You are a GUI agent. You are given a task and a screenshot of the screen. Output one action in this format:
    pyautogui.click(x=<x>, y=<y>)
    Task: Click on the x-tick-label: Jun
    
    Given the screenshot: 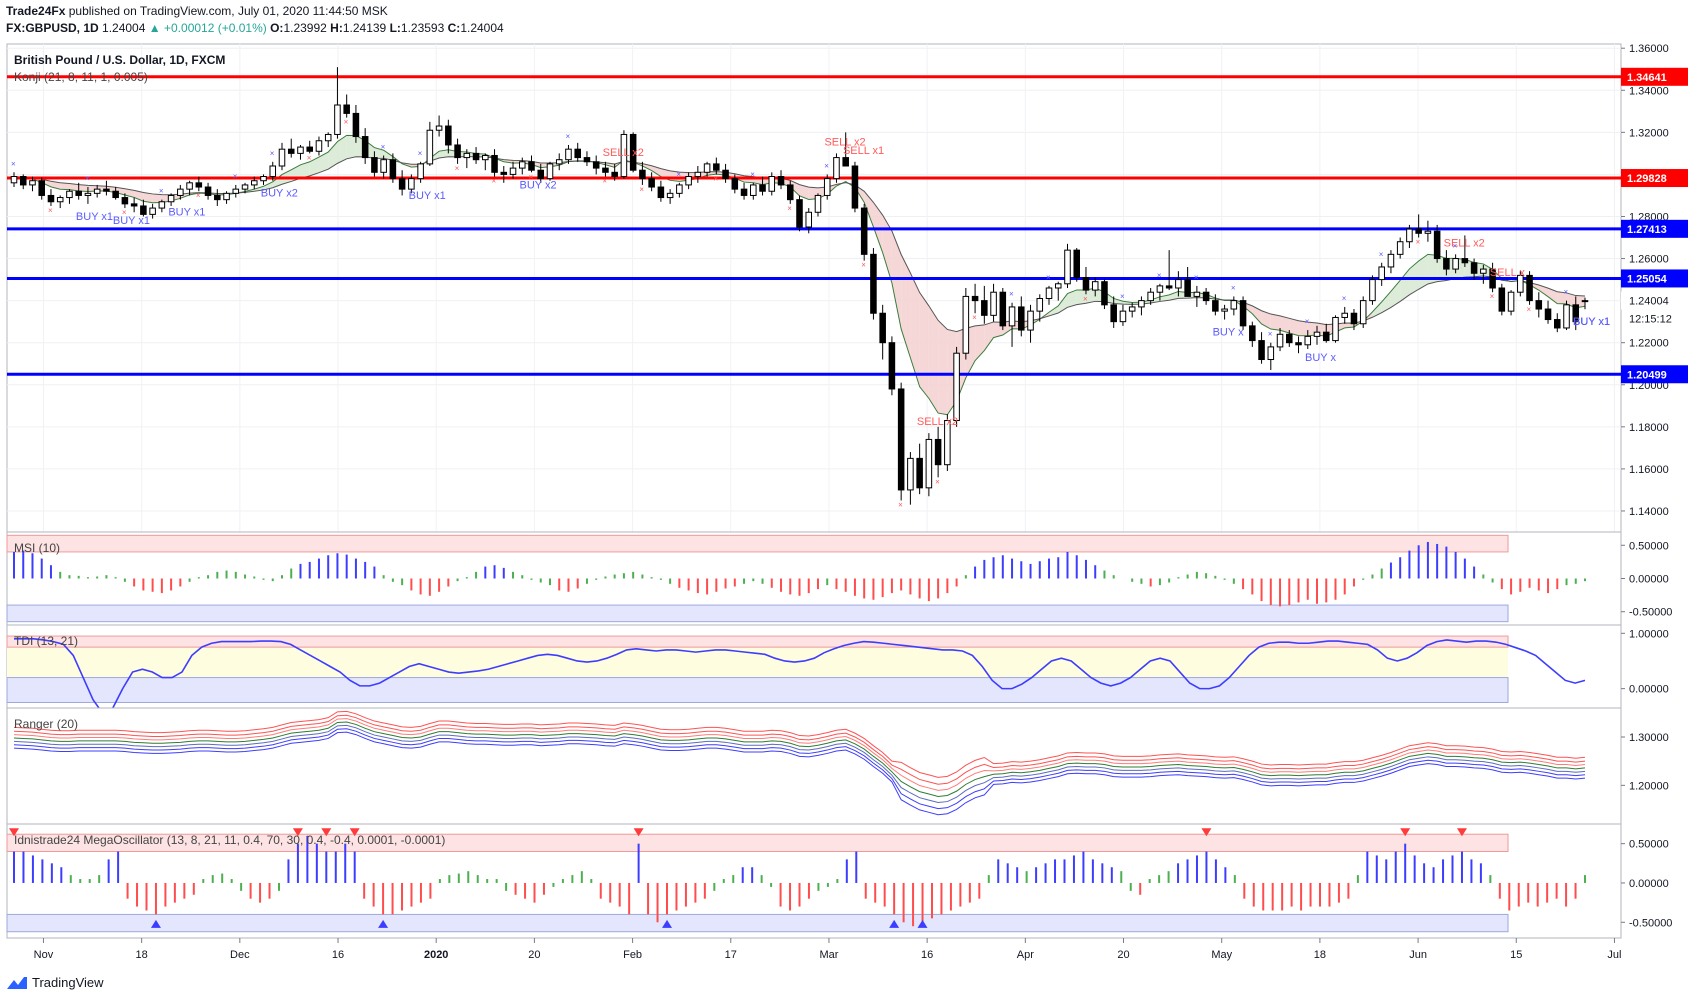 What is the action you would take?
    pyautogui.click(x=1418, y=955)
    